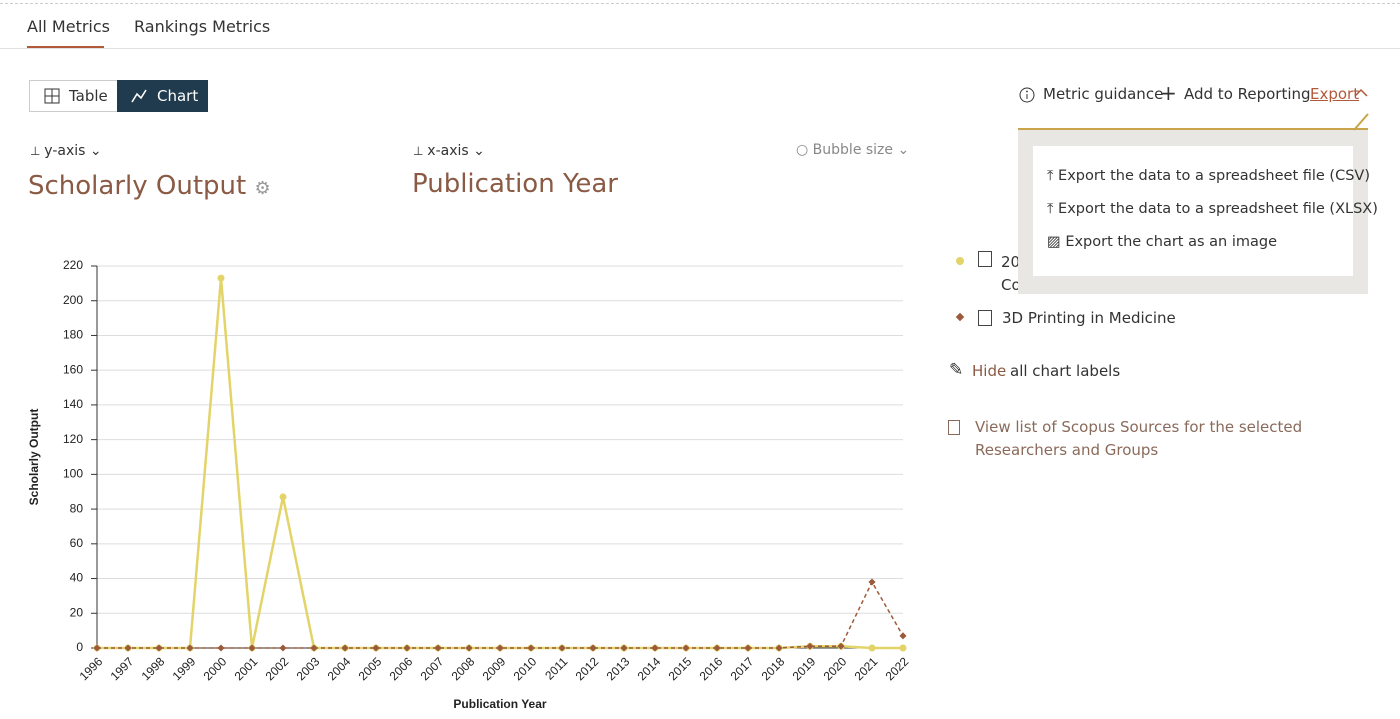  I want to click on y-tick-label: 60, so click(77, 543).